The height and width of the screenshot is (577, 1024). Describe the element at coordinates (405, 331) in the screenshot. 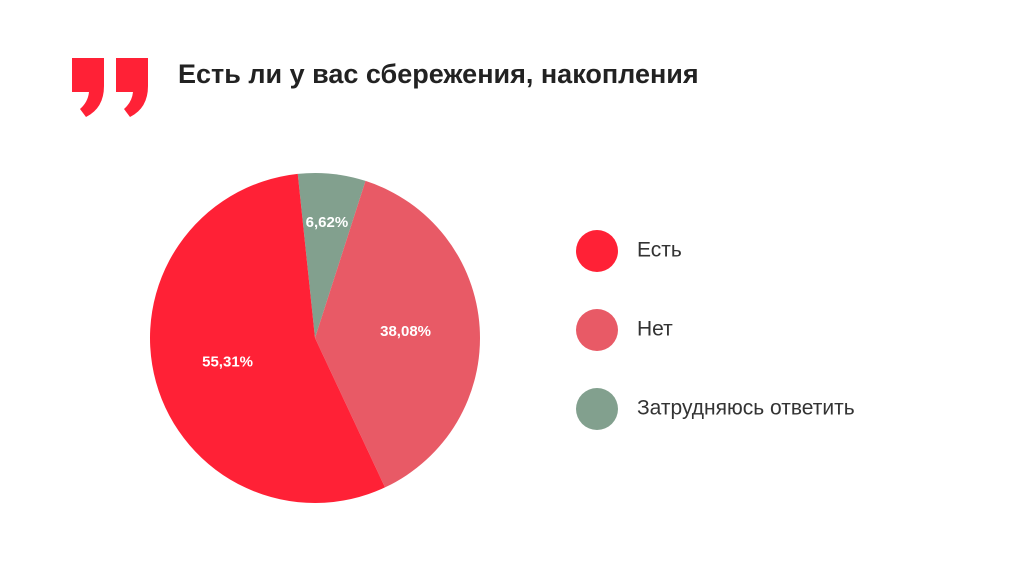

I see `value-label: 38,08%` at that location.